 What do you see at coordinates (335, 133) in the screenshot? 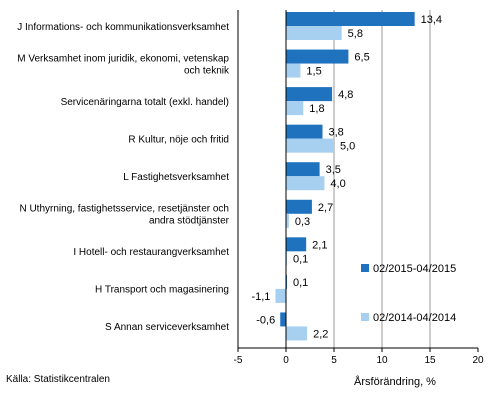
I see `value-label: 3,8` at bounding box center [335, 133].